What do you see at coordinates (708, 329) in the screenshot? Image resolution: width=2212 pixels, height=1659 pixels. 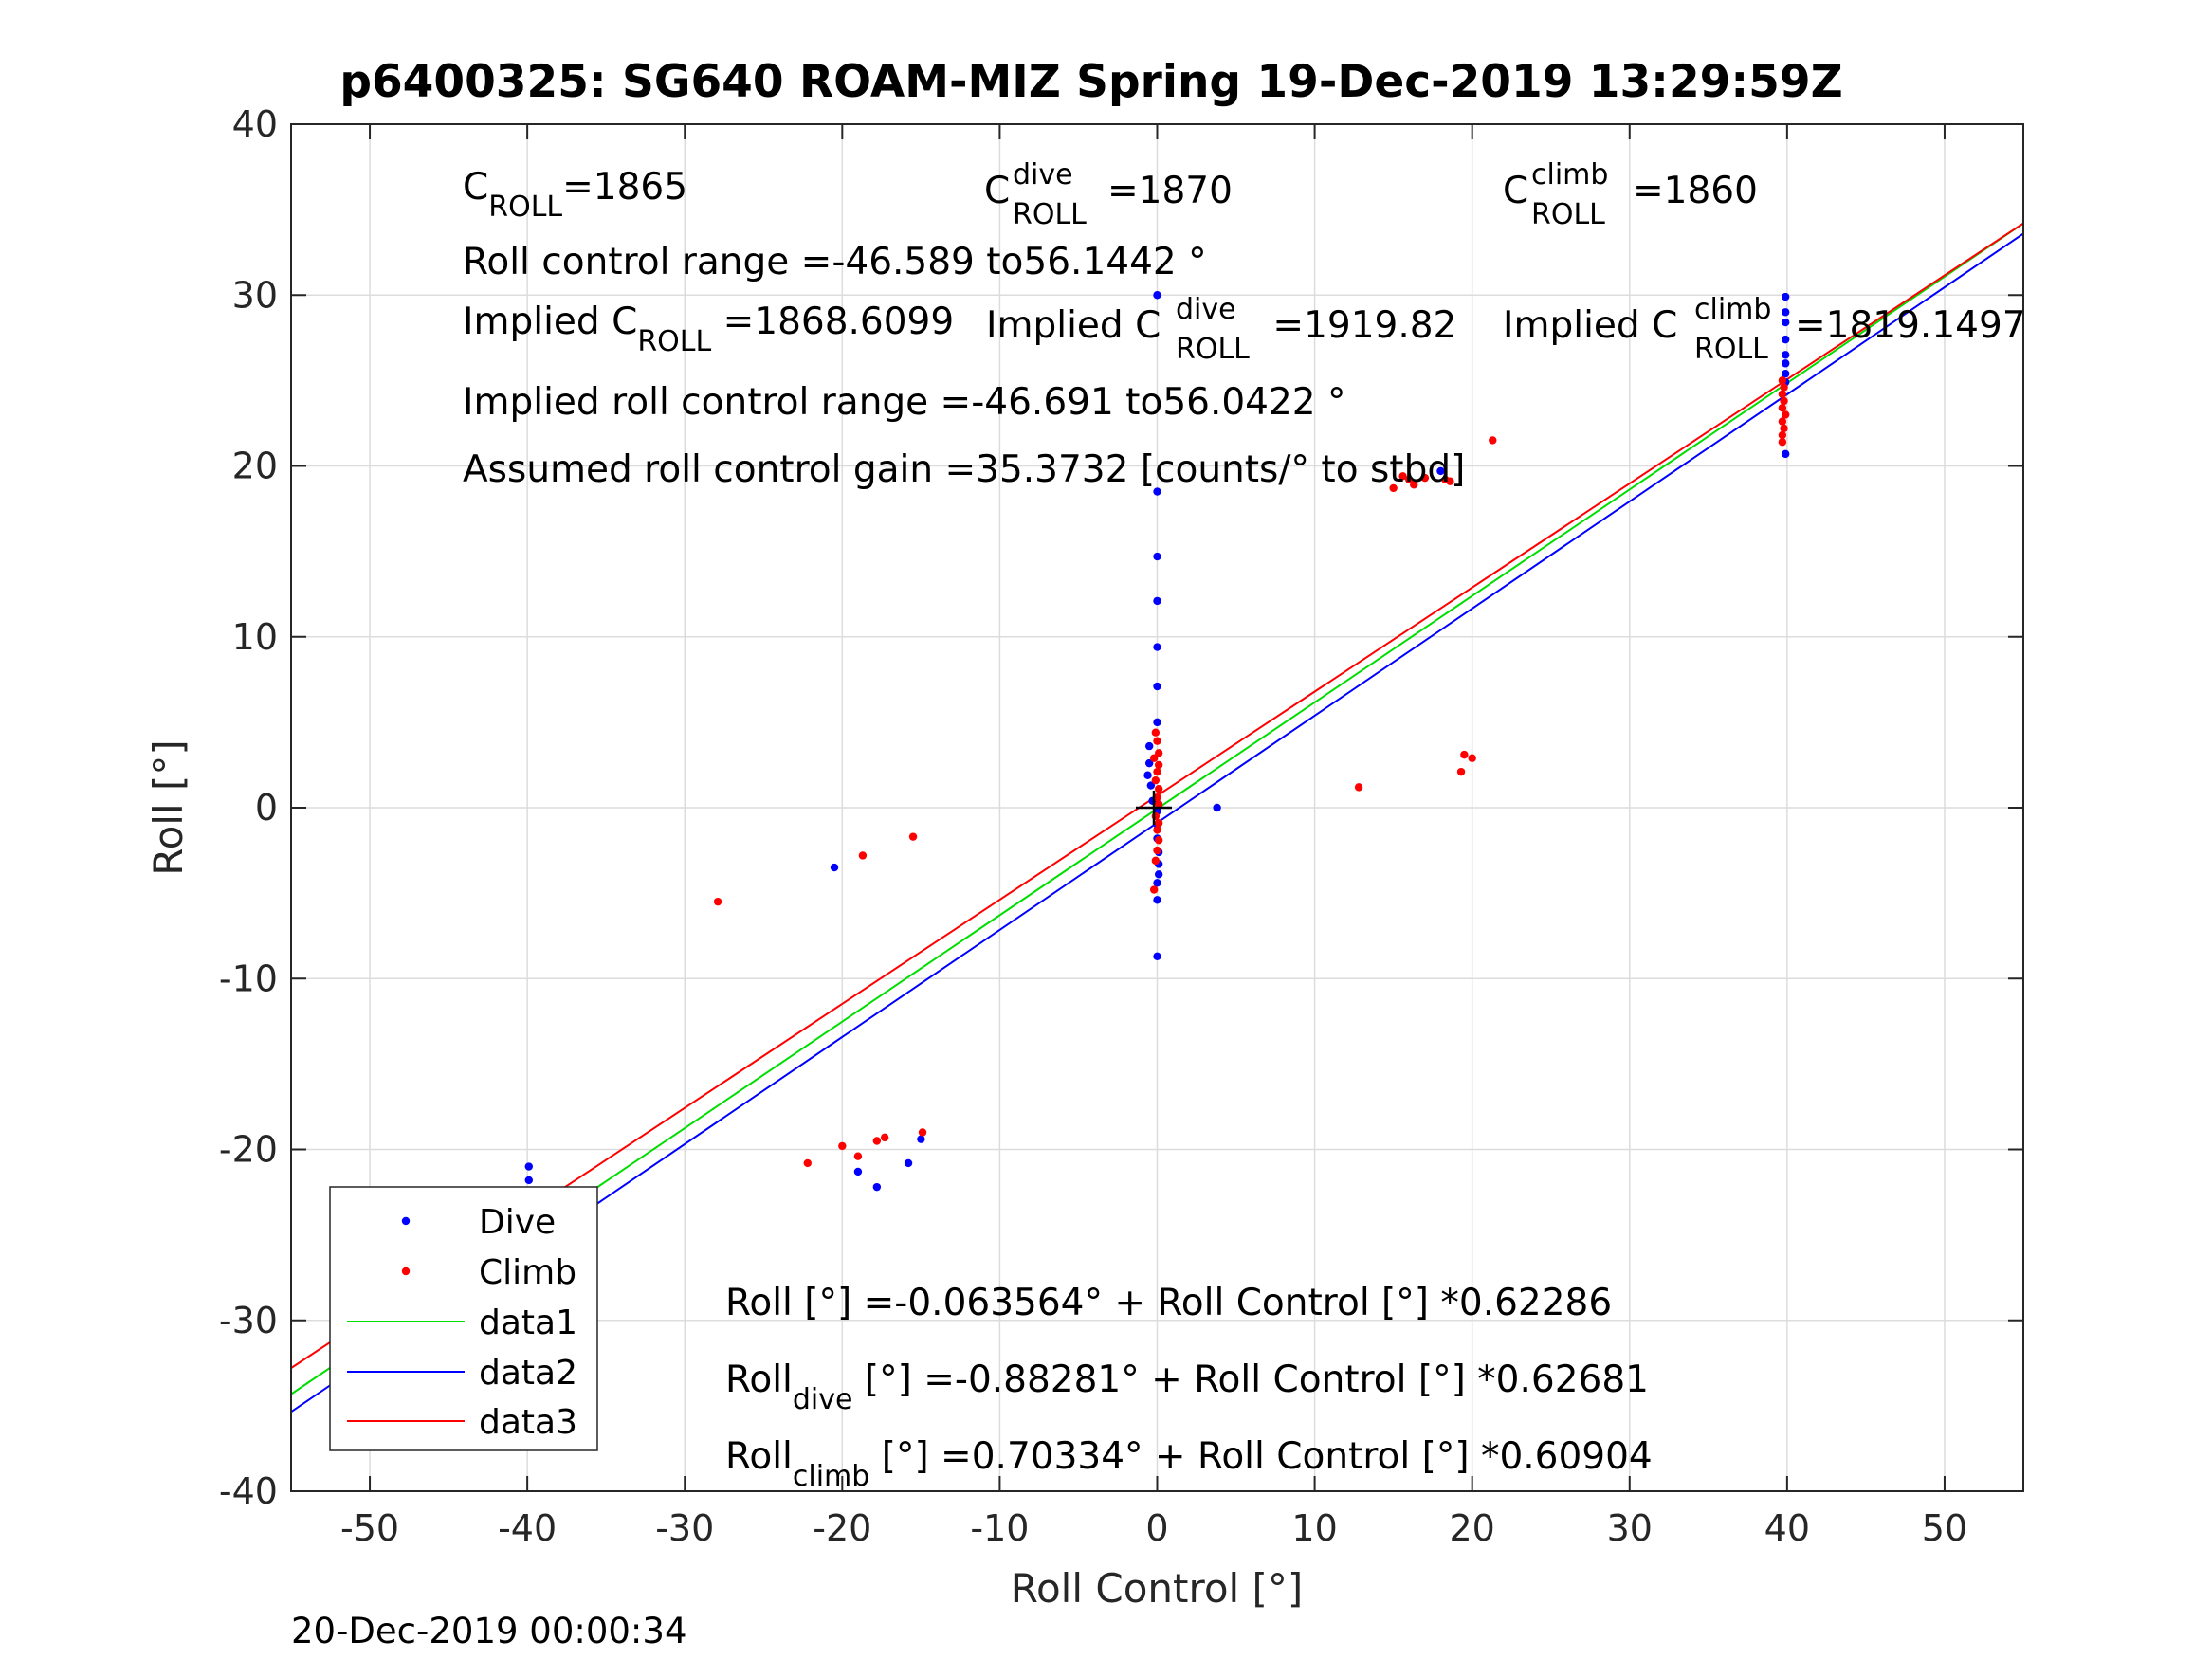 I see `implied-c-roll-annotation: Implied CROLL =1868.6099` at bounding box center [708, 329].